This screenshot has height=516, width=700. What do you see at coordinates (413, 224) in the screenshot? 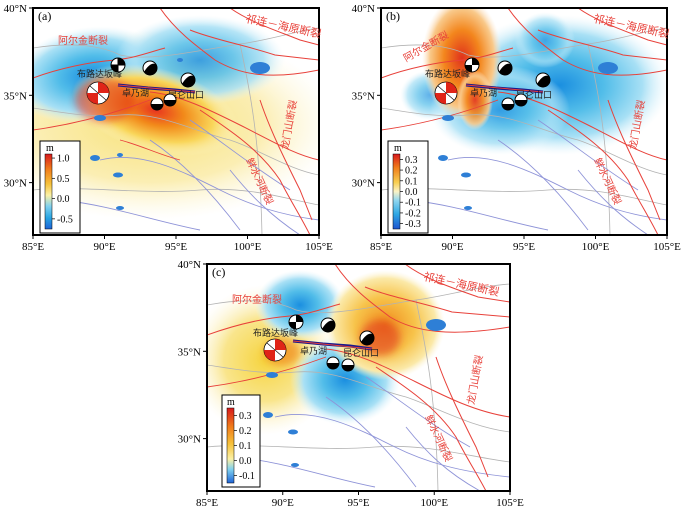
I see `panel-b-cb-tick-label: -0.3` at bounding box center [413, 224].